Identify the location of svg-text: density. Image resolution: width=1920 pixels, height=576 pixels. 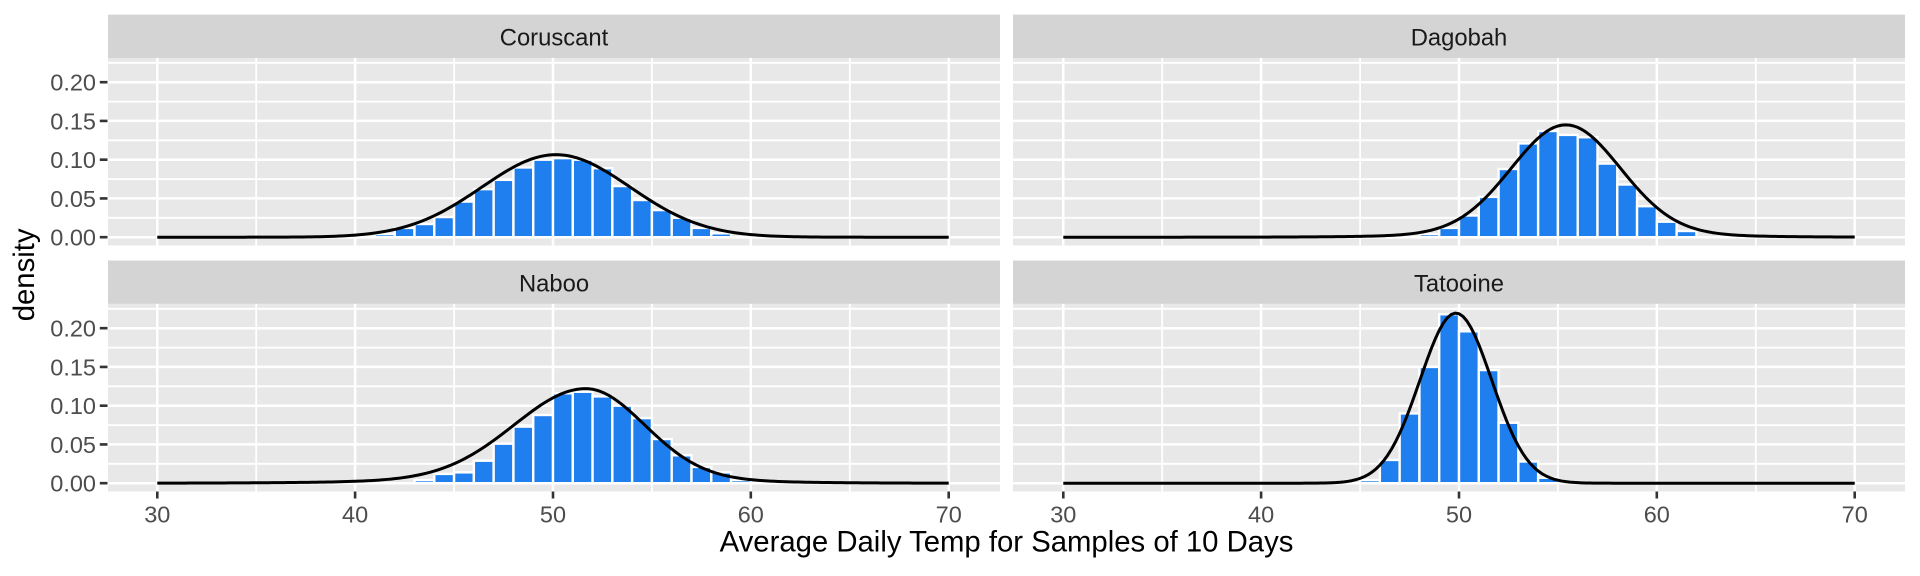
(24, 274).